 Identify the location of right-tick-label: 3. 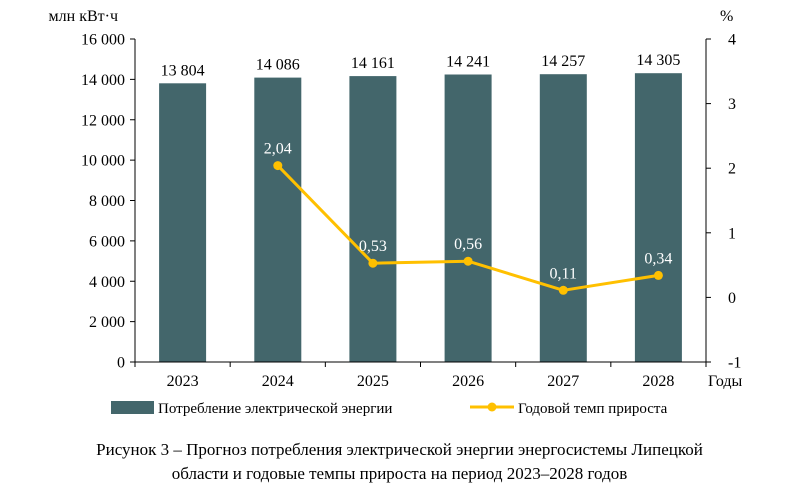
(732, 104).